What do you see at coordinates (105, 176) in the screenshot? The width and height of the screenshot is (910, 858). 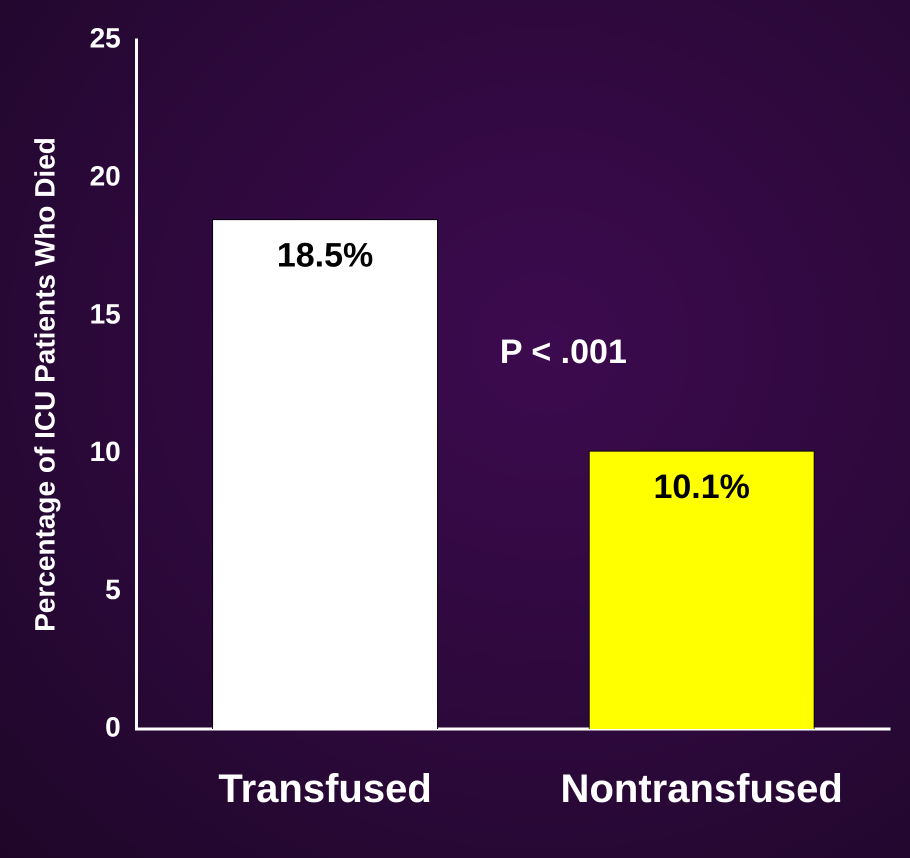 I see `y-tick-label: 20` at bounding box center [105, 176].